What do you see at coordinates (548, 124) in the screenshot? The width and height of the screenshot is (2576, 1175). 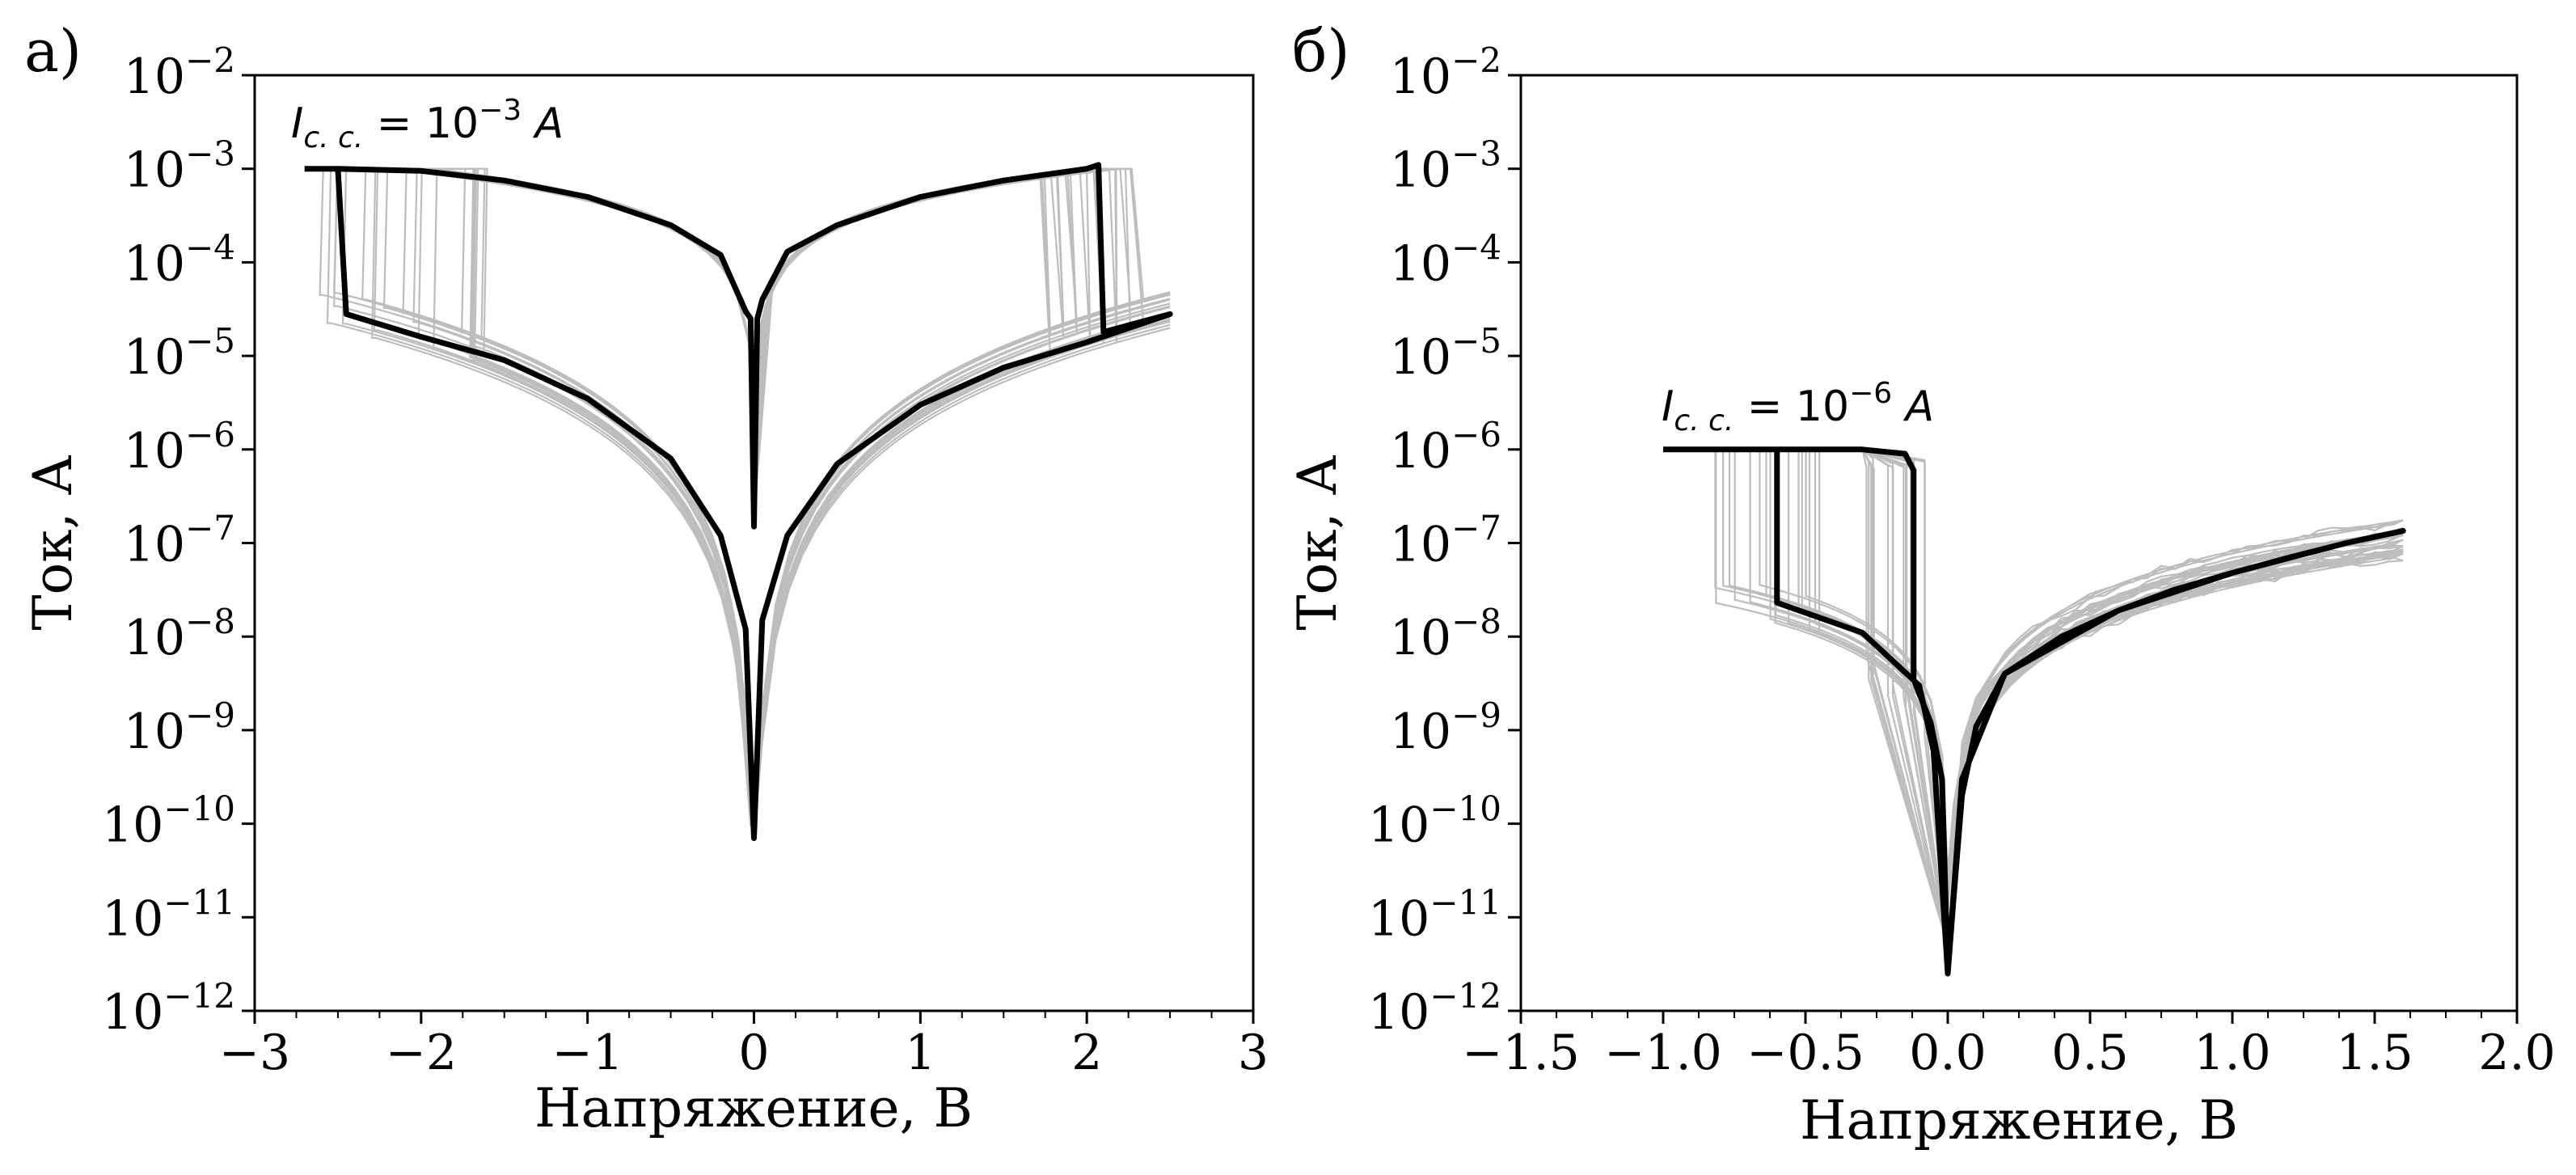 I see `annotation-a-unit: A` at bounding box center [548, 124].